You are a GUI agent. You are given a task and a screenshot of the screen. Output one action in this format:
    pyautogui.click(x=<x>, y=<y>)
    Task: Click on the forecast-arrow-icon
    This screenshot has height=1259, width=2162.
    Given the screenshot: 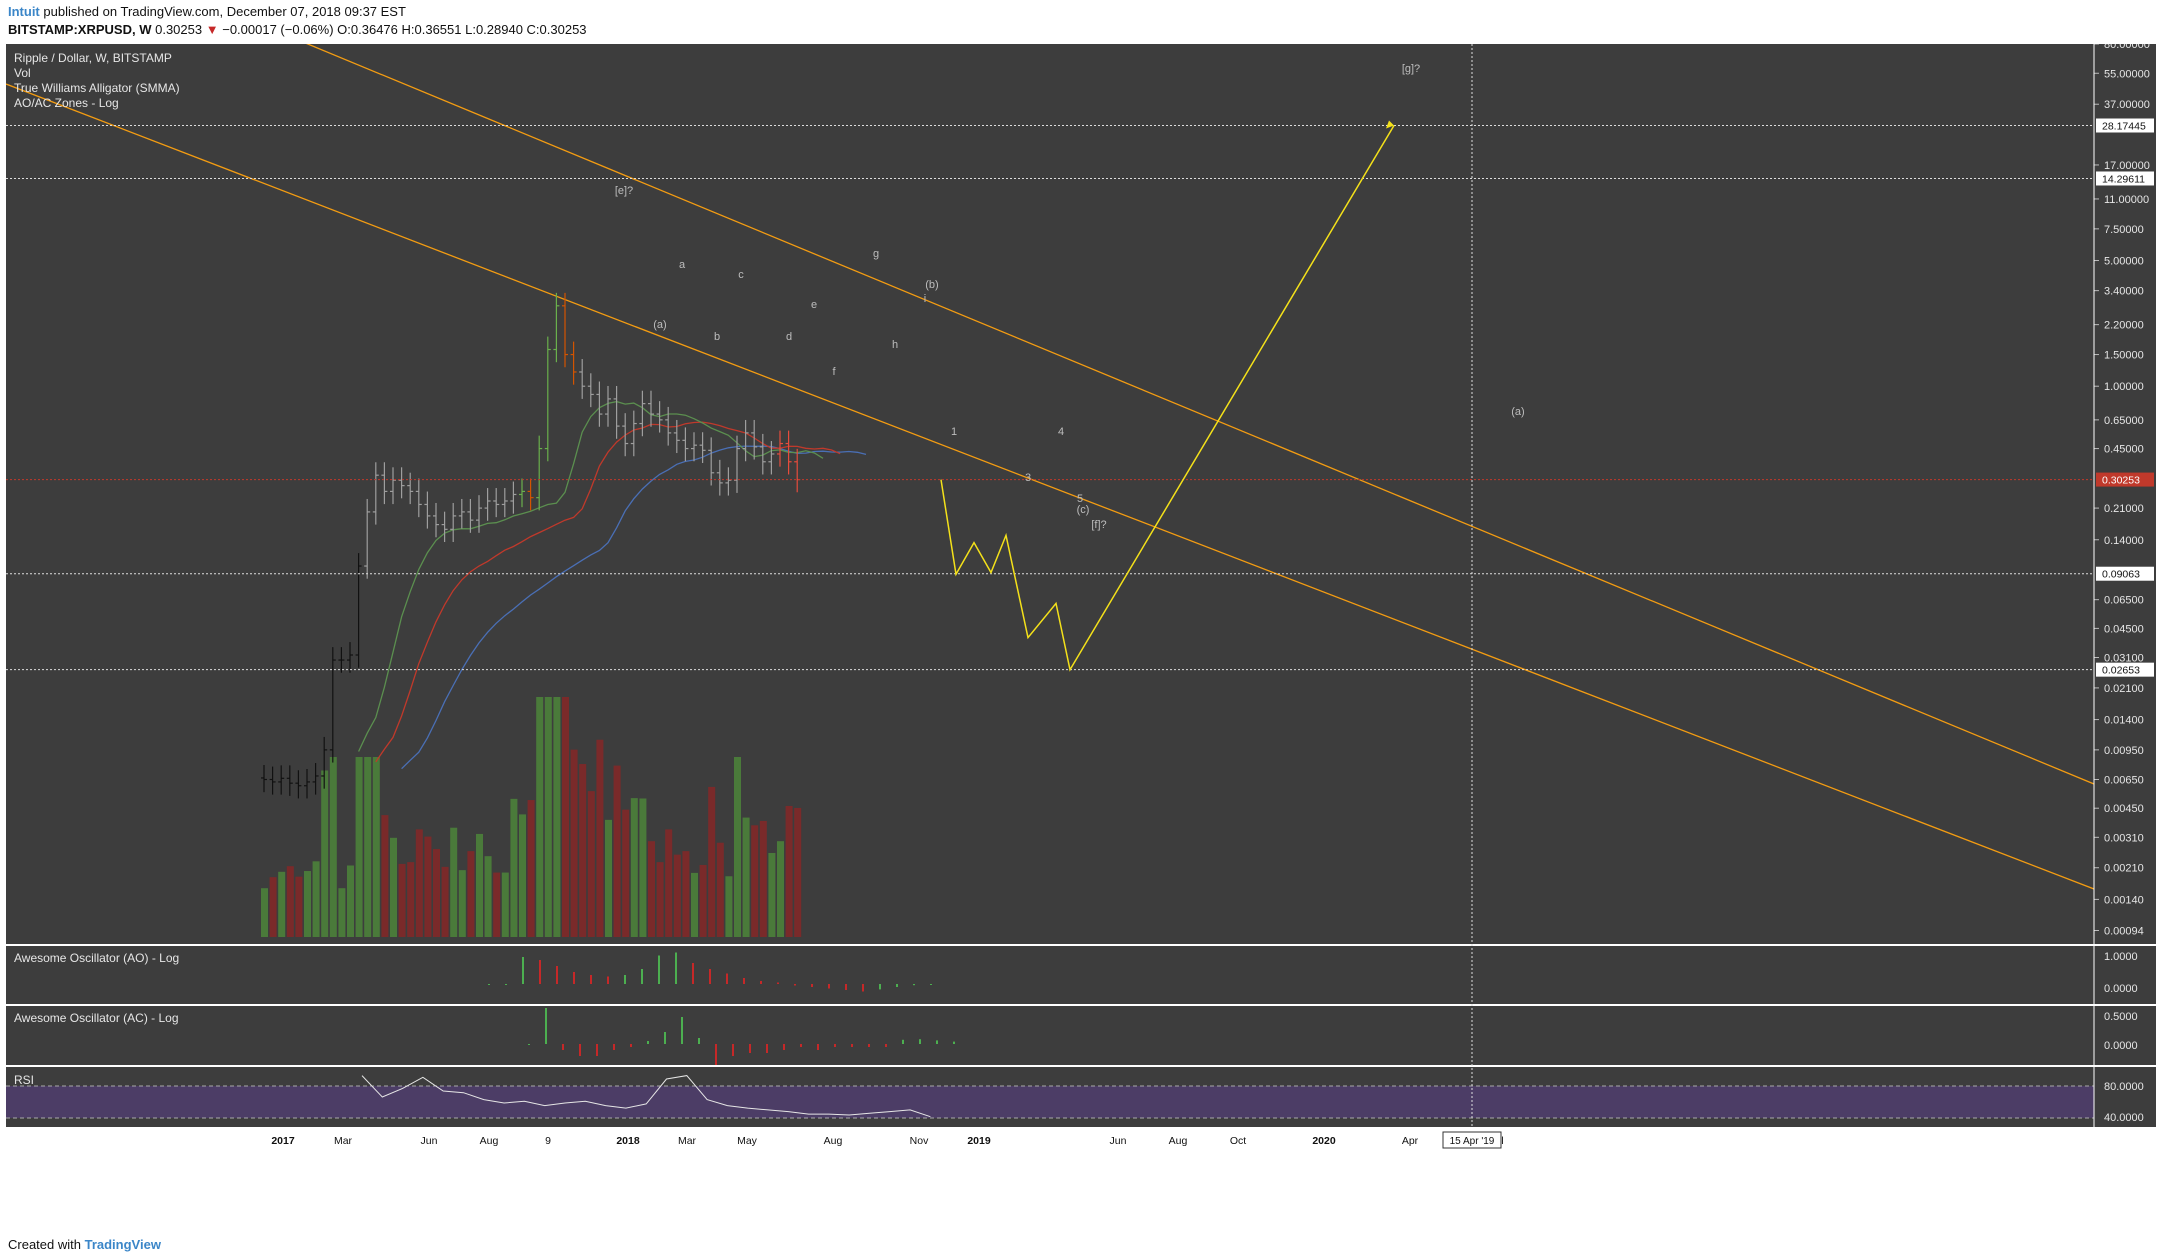 What is the action you would take?
    pyautogui.click(x=1390, y=124)
    